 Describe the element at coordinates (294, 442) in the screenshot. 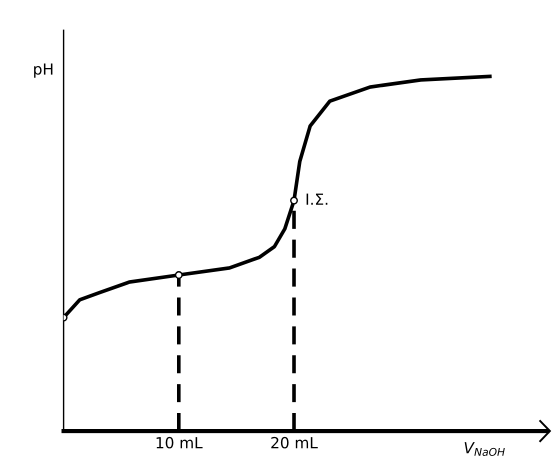

I see `x-tick-label: 20 mL` at that location.